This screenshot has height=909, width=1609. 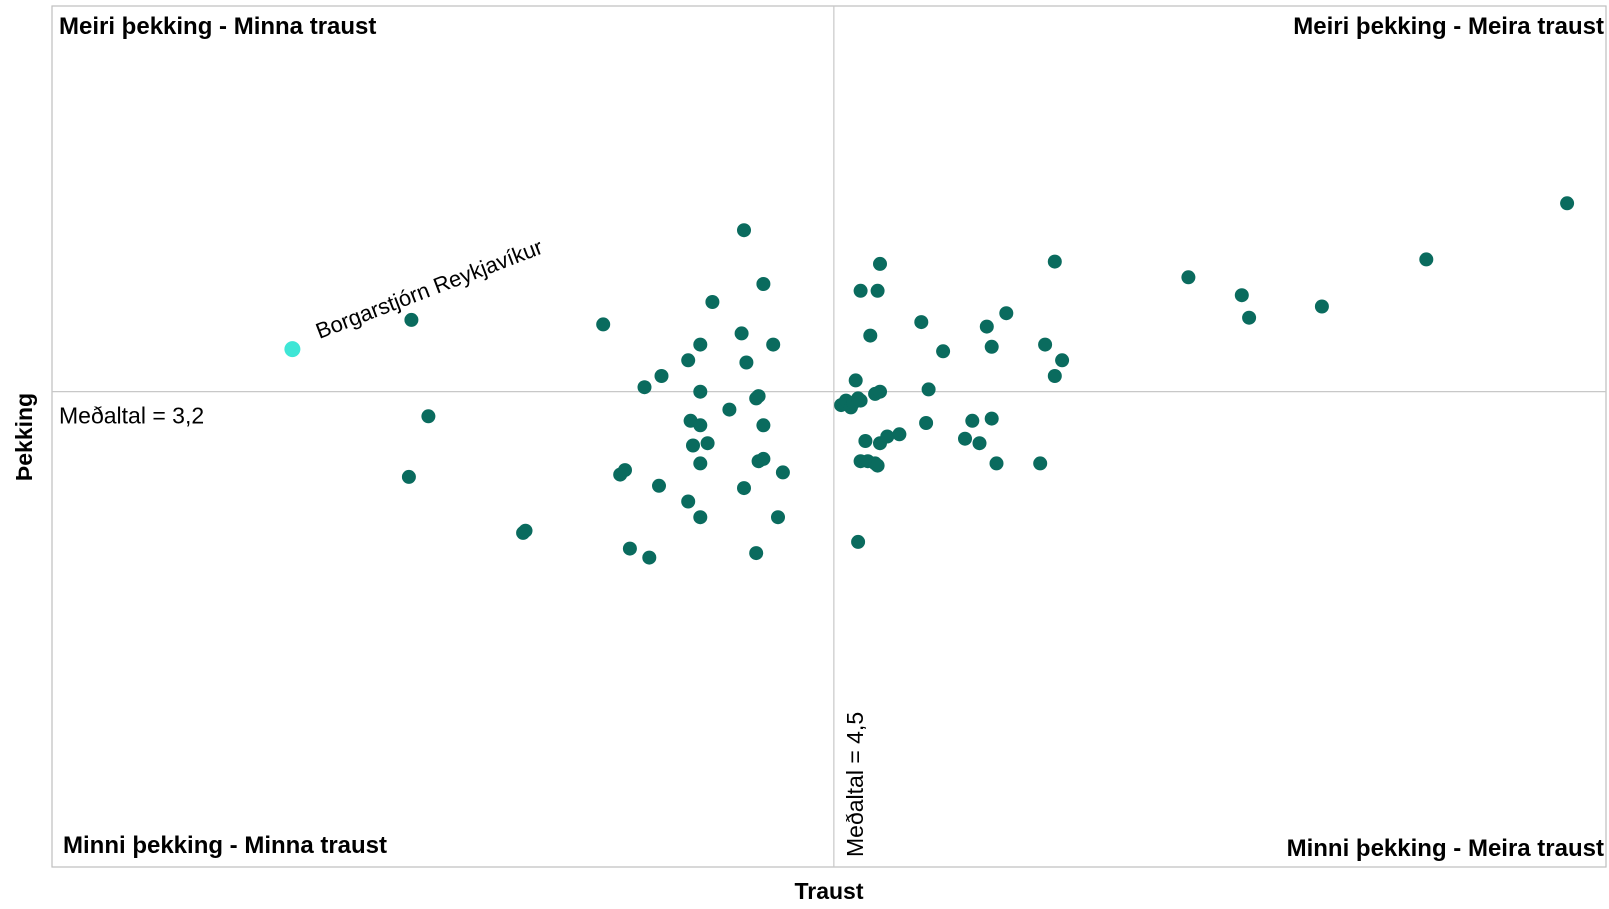 What do you see at coordinates (292, 349) in the screenshot?
I see `highlight-point` at bounding box center [292, 349].